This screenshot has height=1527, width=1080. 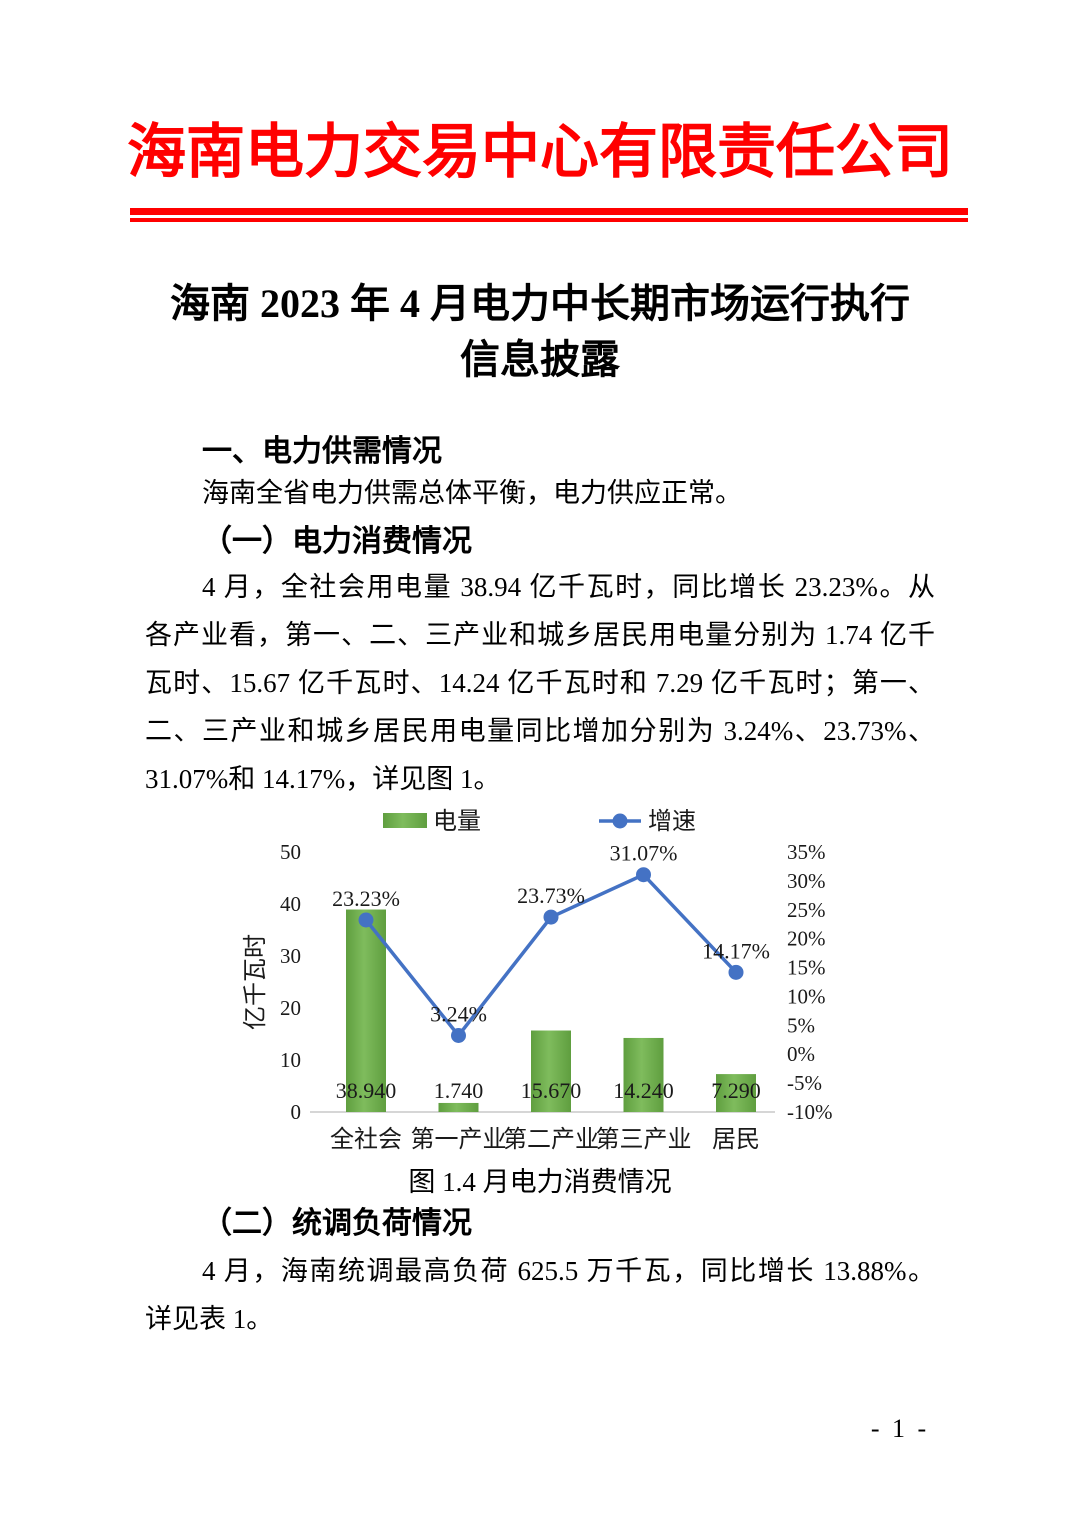 What do you see at coordinates (900, 1428) in the screenshot?
I see `page-number: - 1 -` at bounding box center [900, 1428].